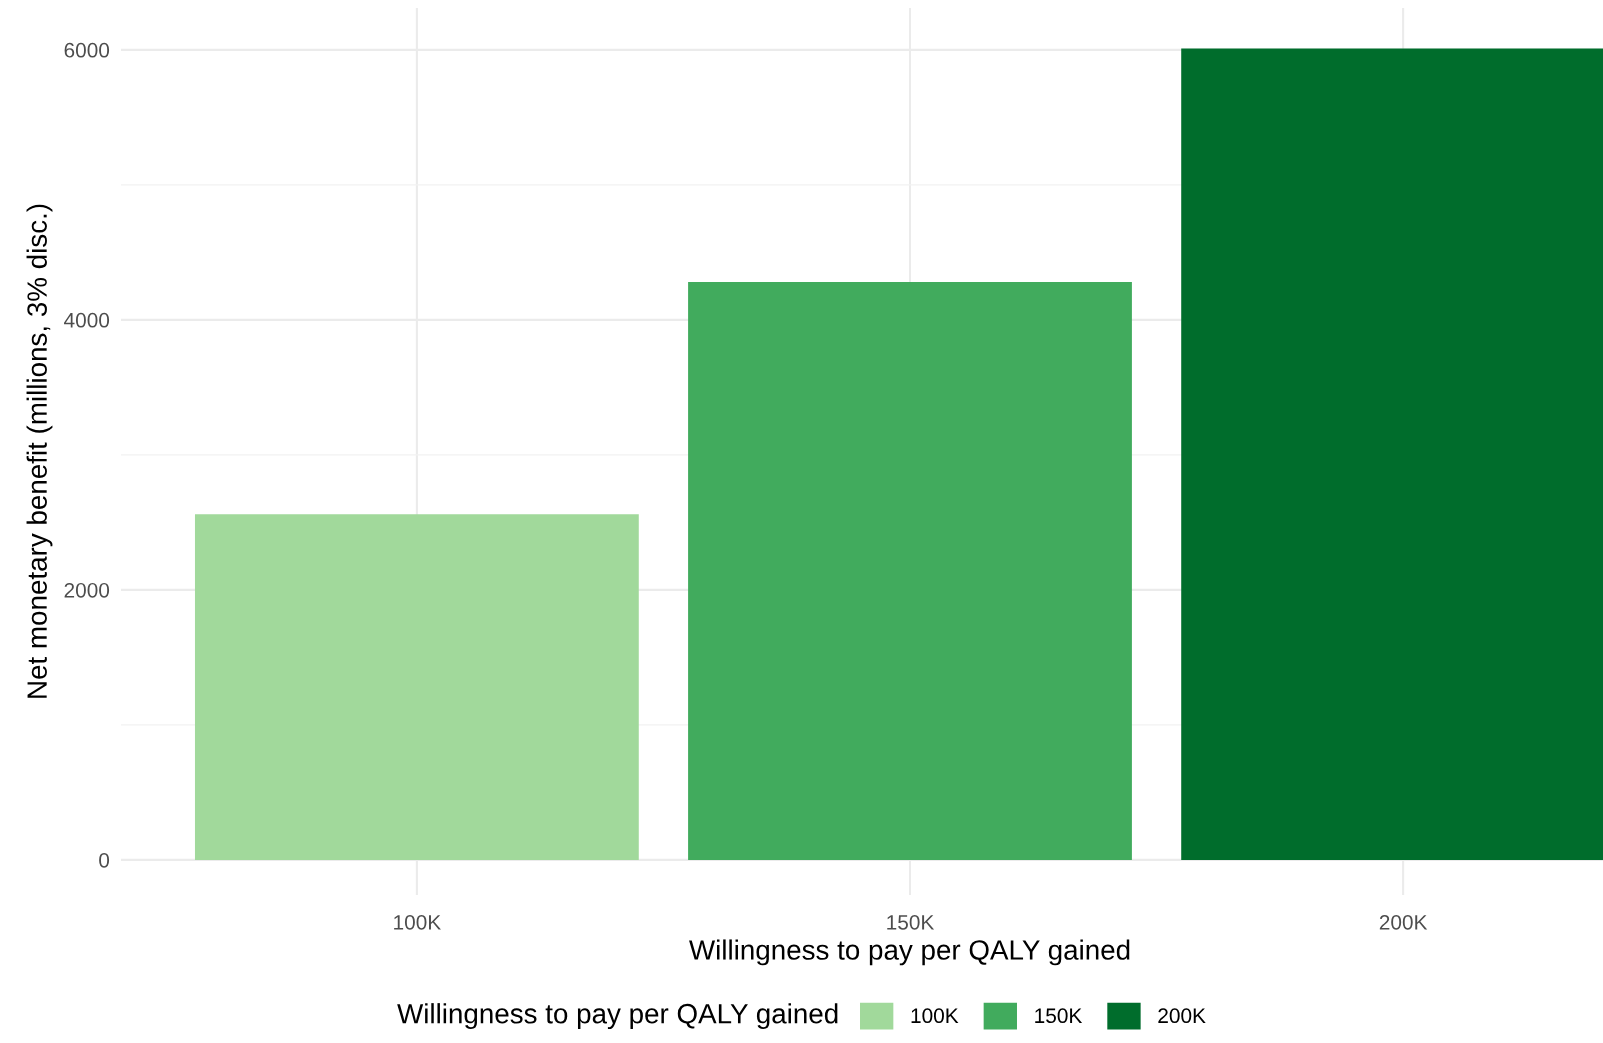  Describe the element at coordinates (617, 1016) in the screenshot. I see `legend-title: Willingness to pay per QALY gained` at that location.